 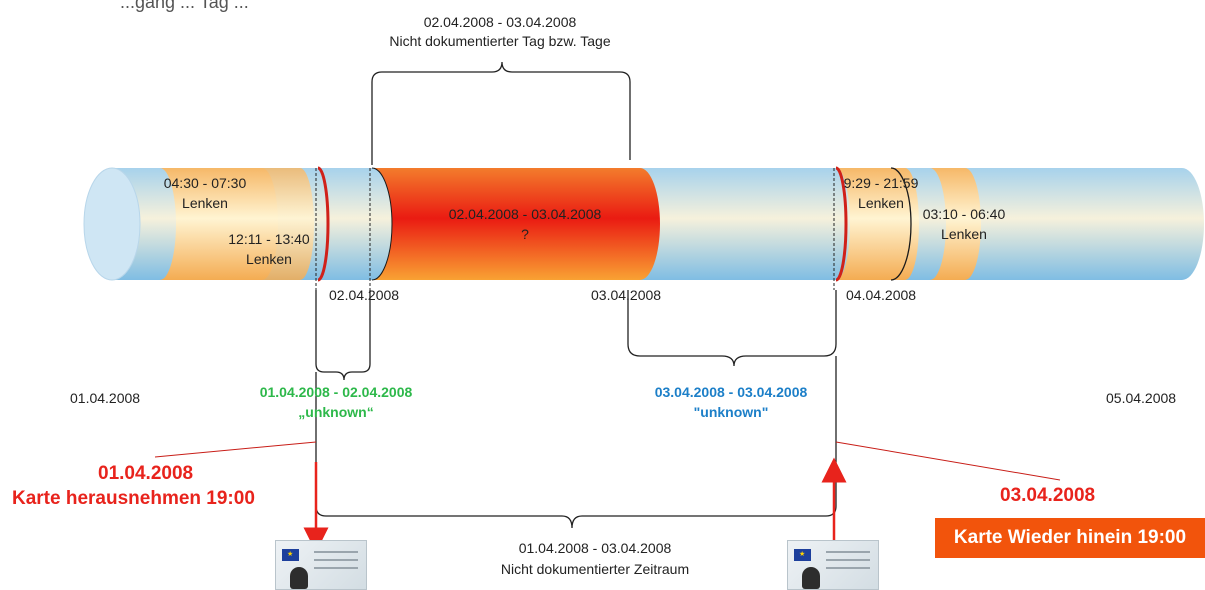 What do you see at coordinates (525, 234) in the screenshot?
I see `gap-label: ?` at bounding box center [525, 234].